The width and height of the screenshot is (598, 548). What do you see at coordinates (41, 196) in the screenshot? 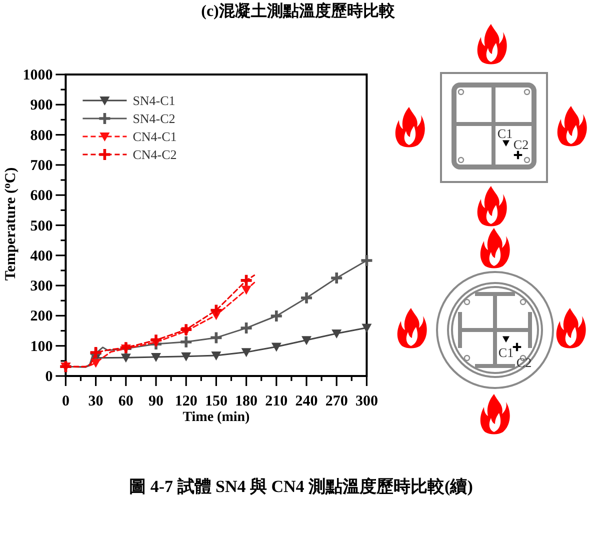
I see `y-tick-label: 600` at bounding box center [41, 196].